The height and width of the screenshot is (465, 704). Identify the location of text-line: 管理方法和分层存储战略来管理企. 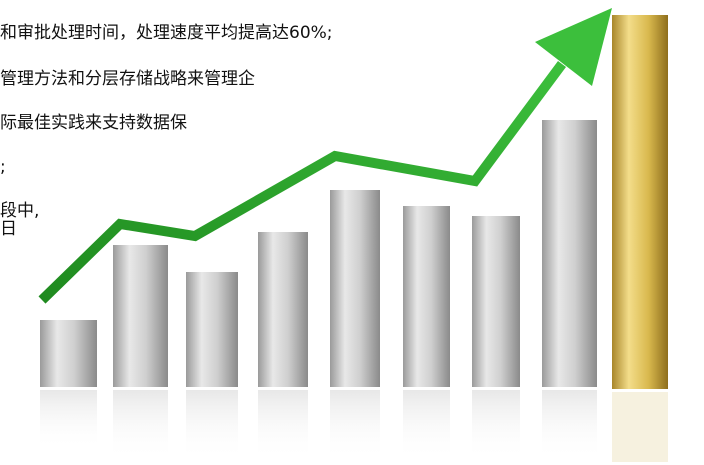
(127, 79).